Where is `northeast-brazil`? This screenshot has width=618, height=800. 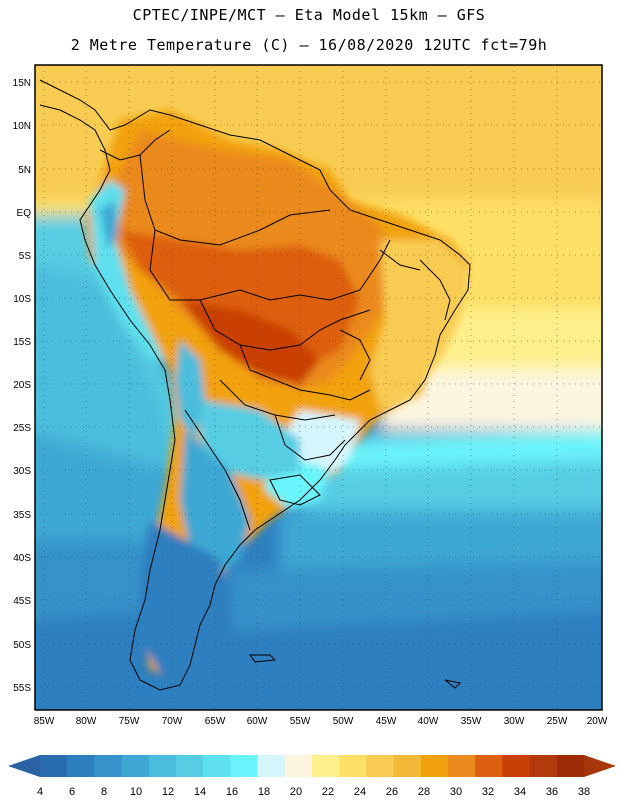 northeast-brazil is located at coordinates (420, 325).